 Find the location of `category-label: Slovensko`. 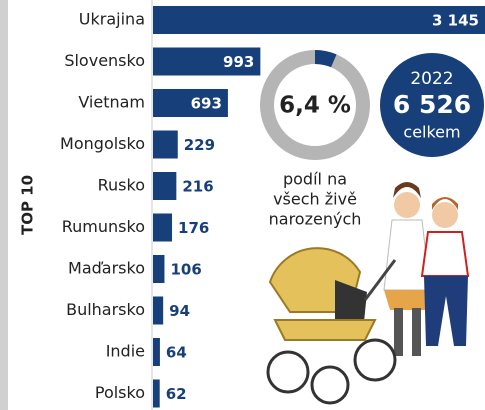

category-label: Slovensko is located at coordinates (104, 60).